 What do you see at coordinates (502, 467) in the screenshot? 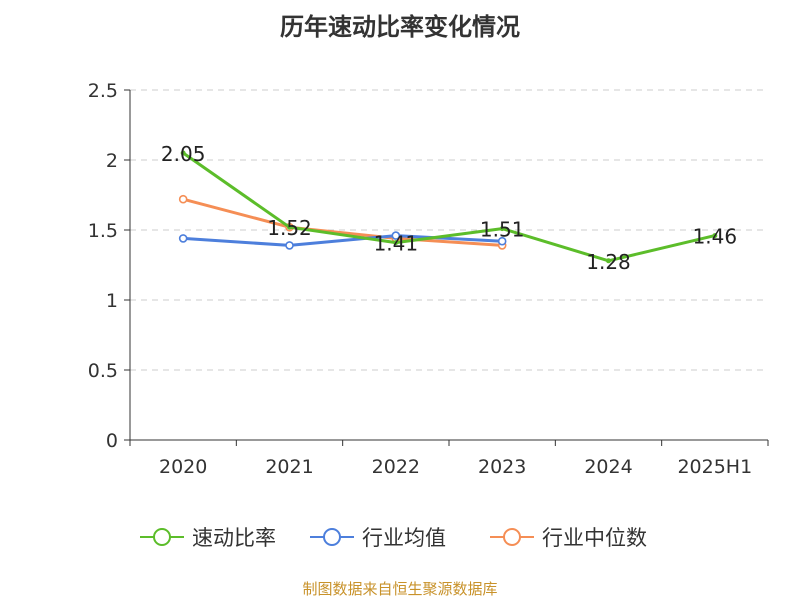
I see `x-tick-label: 2023` at bounding box center [502, 467].